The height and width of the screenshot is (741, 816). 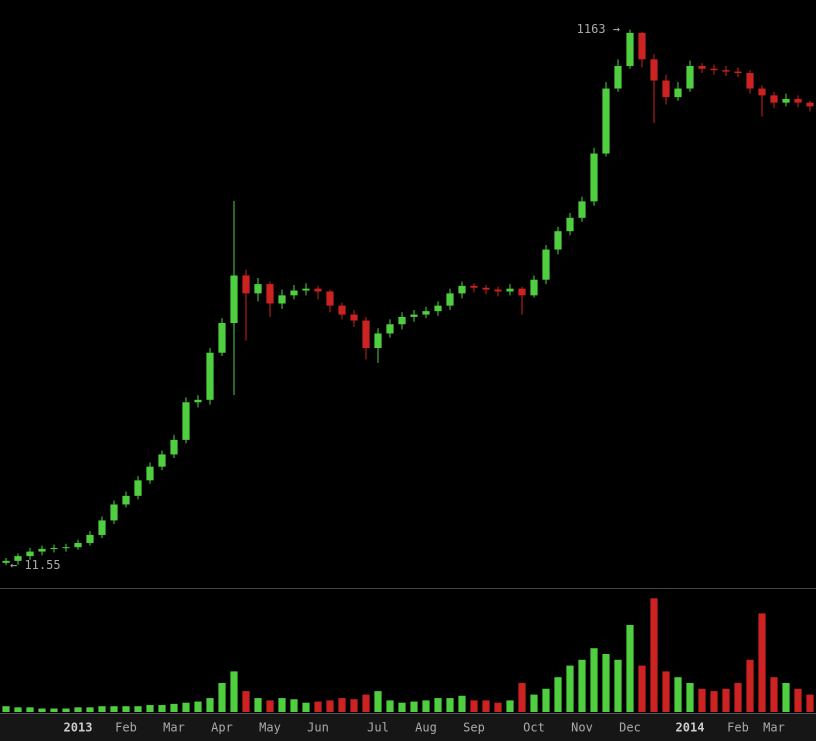 What do you see at coordinates (474, 728) in the screenshot?
I see `x-tick-label: Sep` at bounding box center [474, 728].